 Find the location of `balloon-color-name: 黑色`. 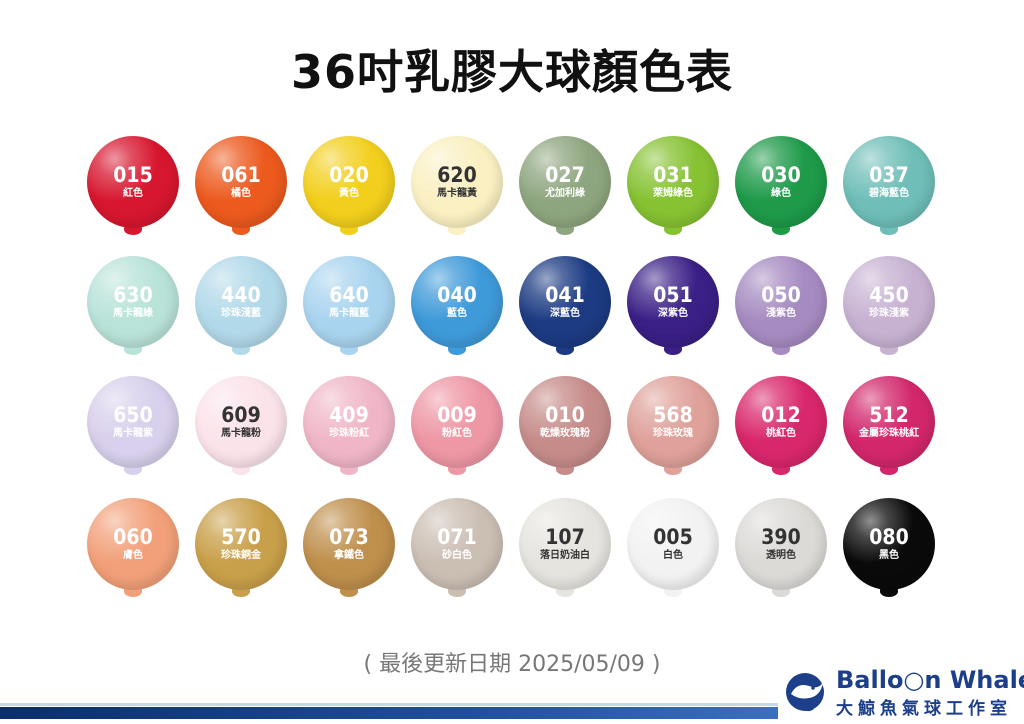

balloon-color-name: 黑色 is located at coordinates (889, 555).